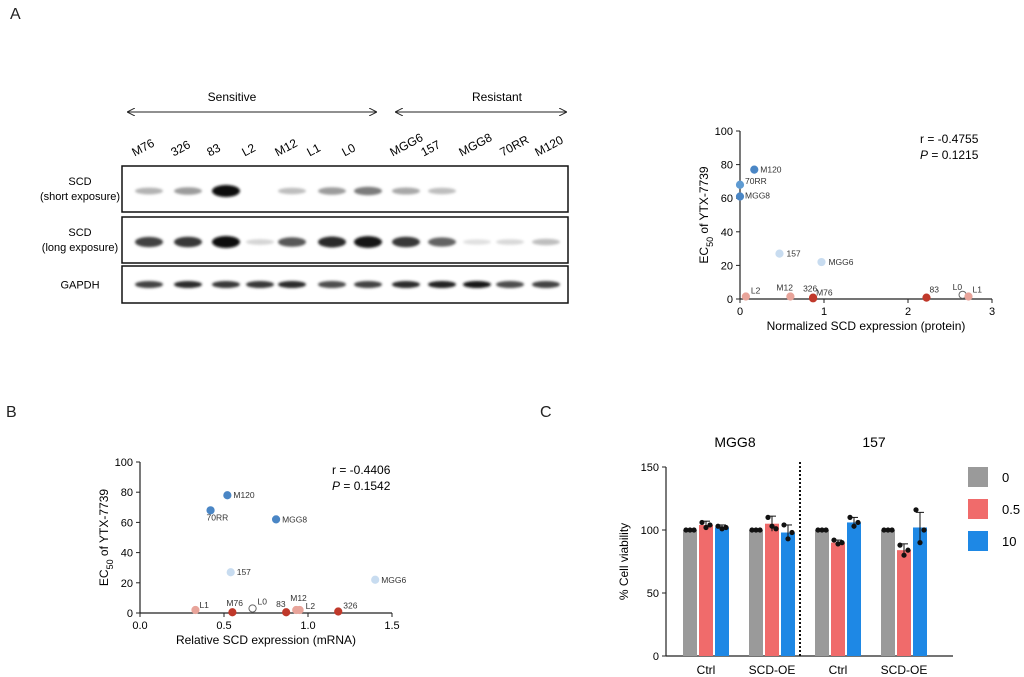 This screenshot has height=677, width=1024. Describe the element at coordinates (252, 608) in the screenshot. I see `point-l0` at that location.